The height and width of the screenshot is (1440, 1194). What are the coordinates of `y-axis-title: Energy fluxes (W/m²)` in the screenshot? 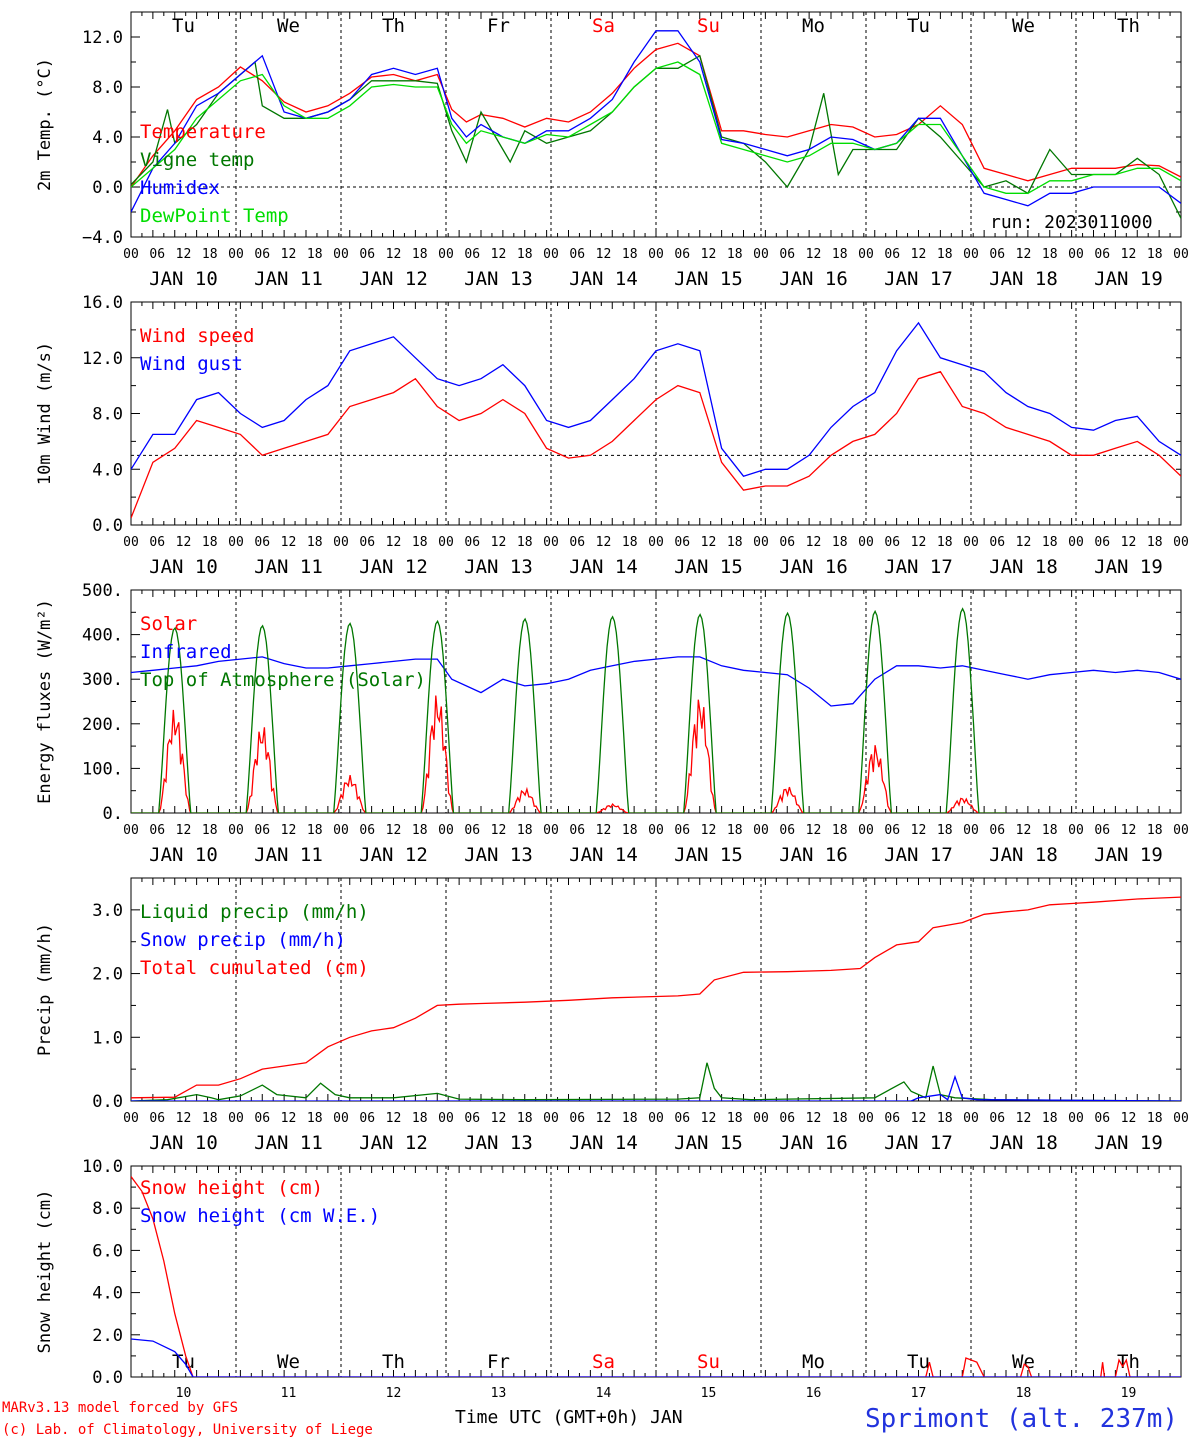 It's located at (45, 701).